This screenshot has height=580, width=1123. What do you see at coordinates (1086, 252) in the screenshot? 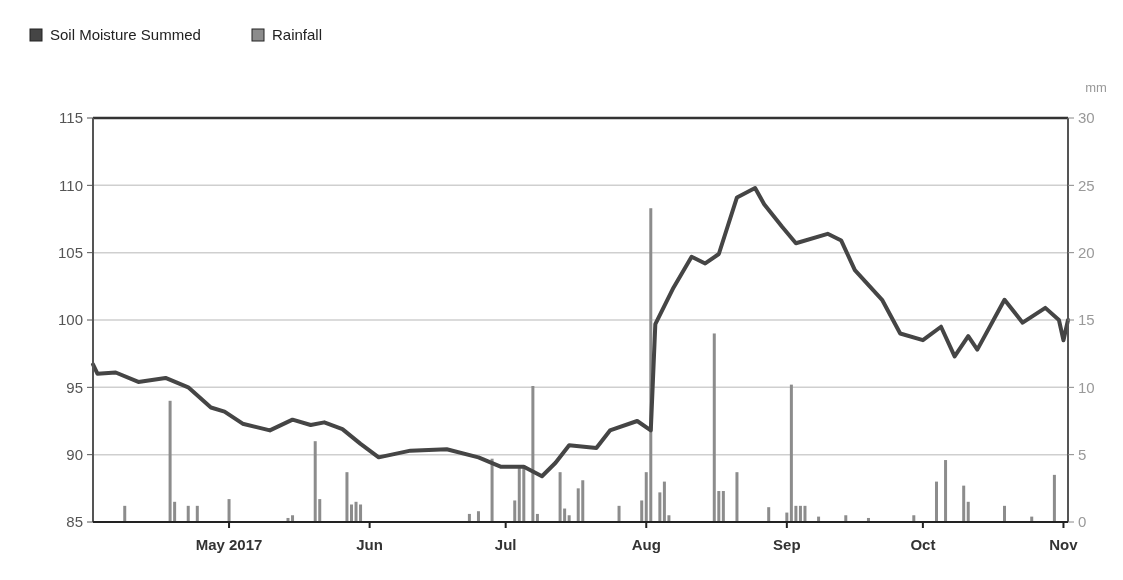
I see `y2-tick-label: 20` at bounding box center [1086, 252].